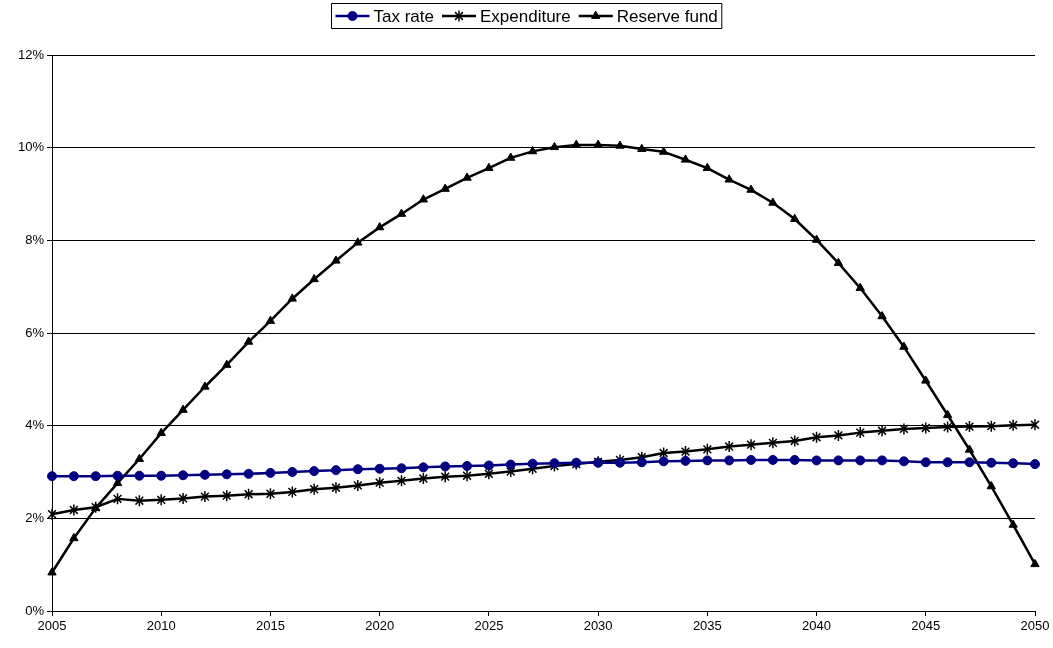 The height and width of the screenshot is (648, 1053). Describe the element at coordinates (35, 425) in the screenshot. I see `y-tick-label: 4%` at that location.